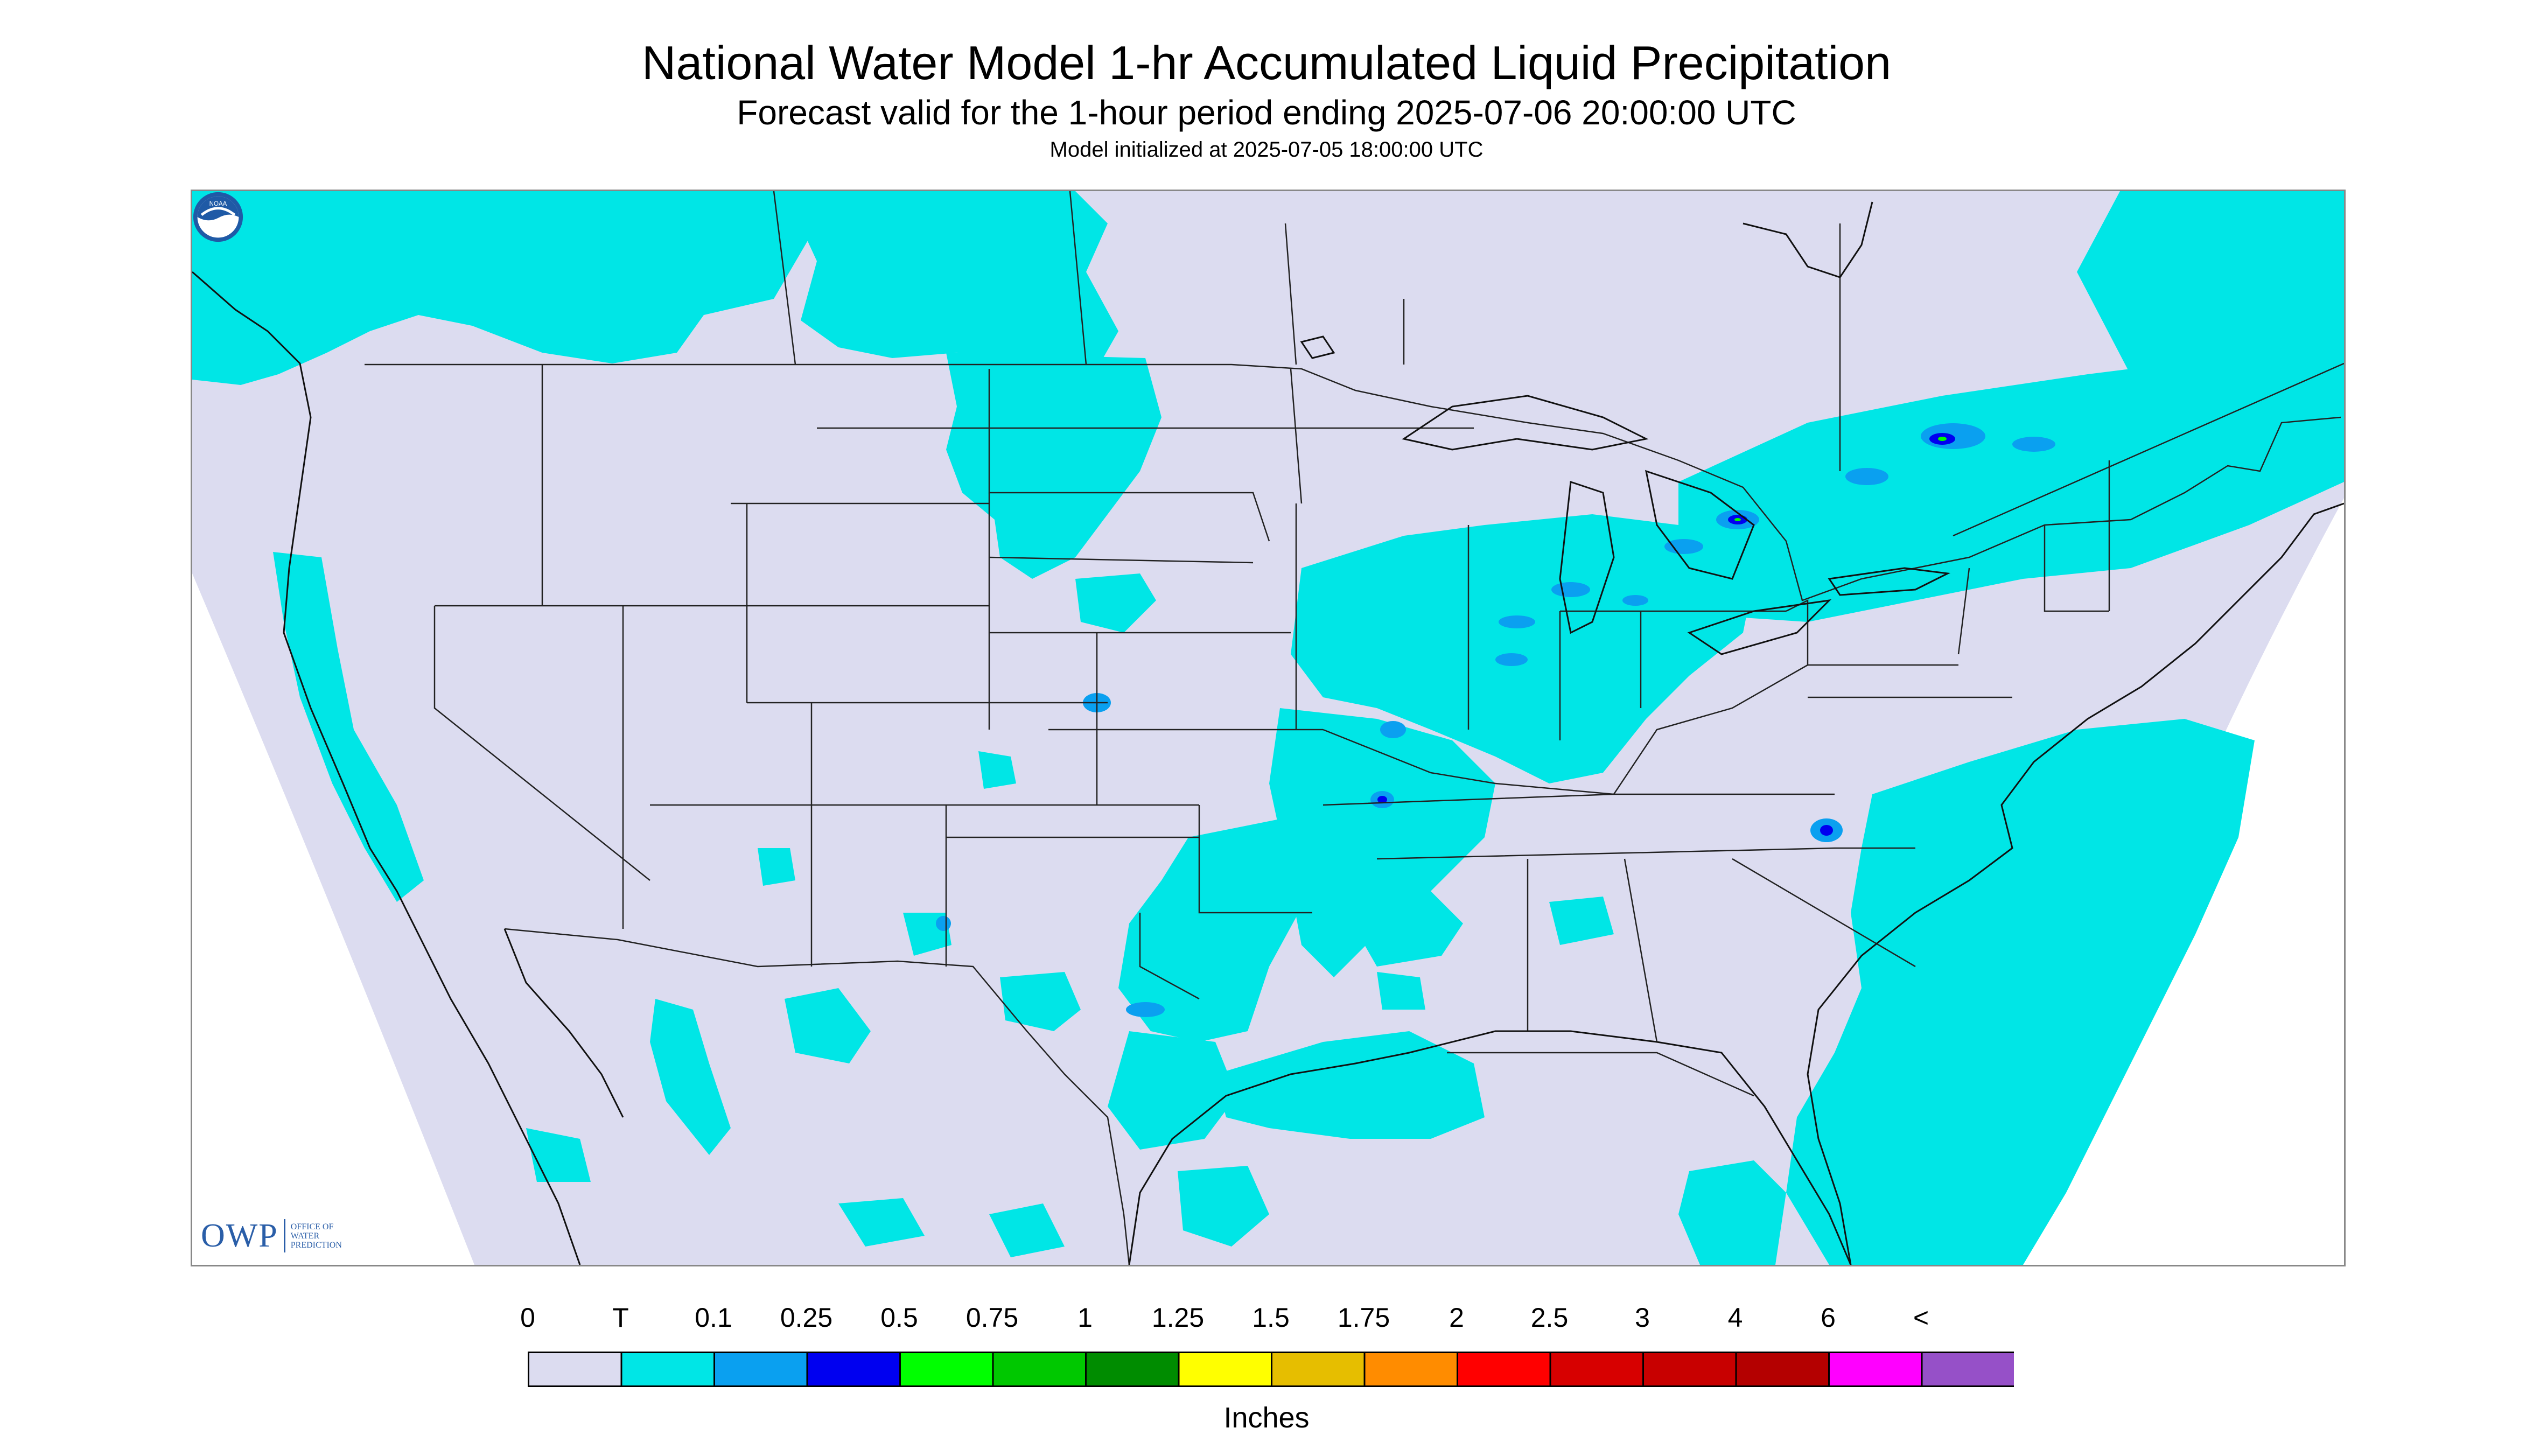  I want to click on pacific-coast, so click(386, 768).